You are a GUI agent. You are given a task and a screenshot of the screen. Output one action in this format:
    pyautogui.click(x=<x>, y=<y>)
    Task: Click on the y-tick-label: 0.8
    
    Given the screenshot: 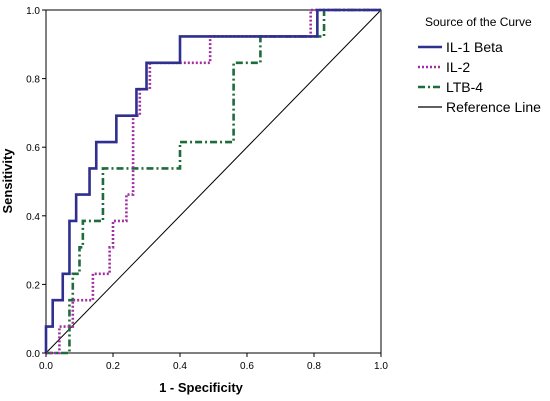 What is the action you would take?
    pyautogui.click(x=33, y=80)
    